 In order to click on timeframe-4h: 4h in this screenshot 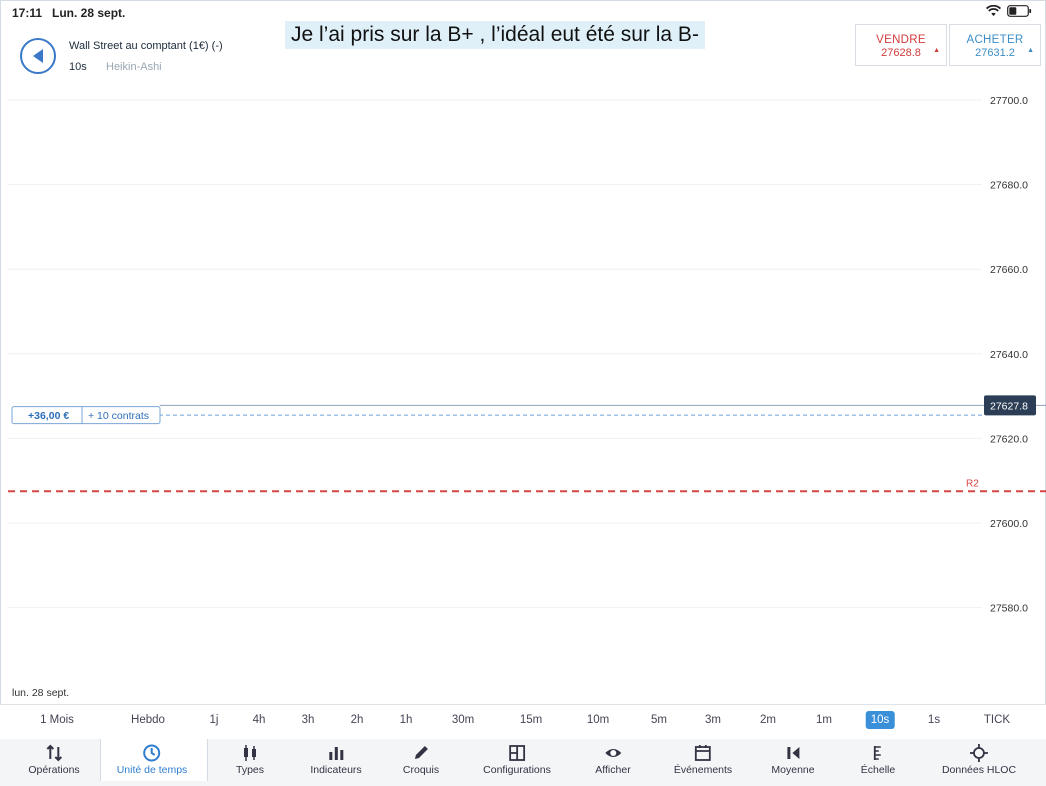, I will do `click(259, 720)`.